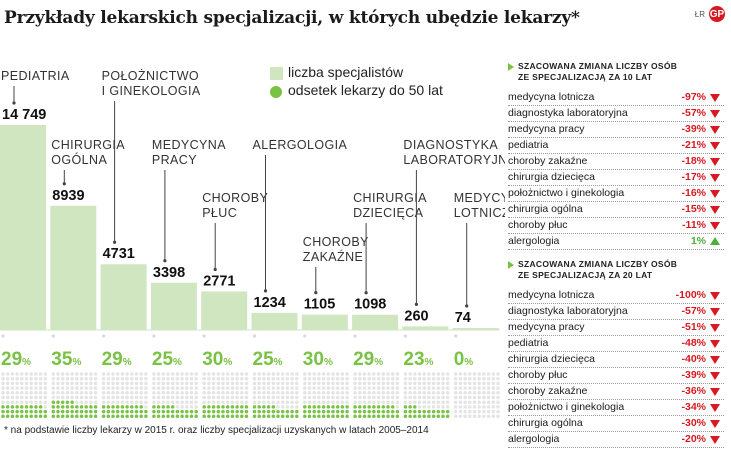 The height and width of the screenshot is (449, 731). I want to click on percent-value: 29, so click(363, 359).